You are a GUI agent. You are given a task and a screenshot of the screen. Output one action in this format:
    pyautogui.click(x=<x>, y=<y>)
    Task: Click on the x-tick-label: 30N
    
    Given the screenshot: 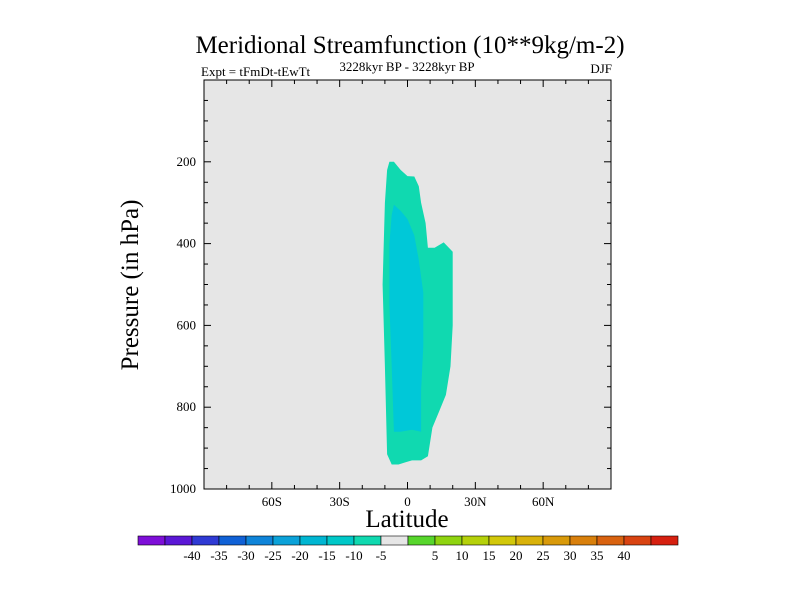 What is the action you would take?
    pyautogui.click(x=475, y=501)
    